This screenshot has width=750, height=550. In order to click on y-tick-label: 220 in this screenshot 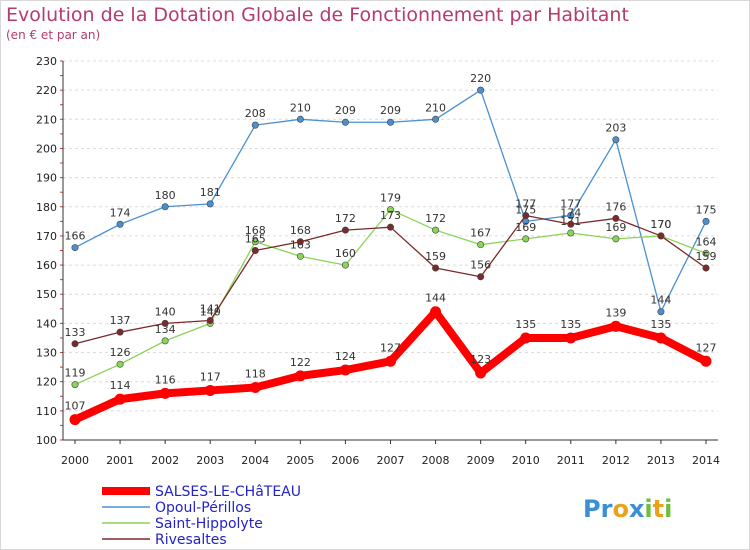, I will do `click(46, 90)`.